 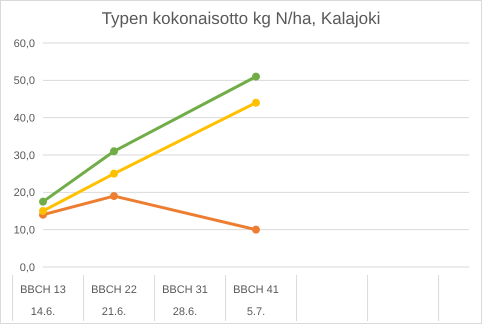 I want to click on y-tick-label: 0,0, so click(x=27, y=268).